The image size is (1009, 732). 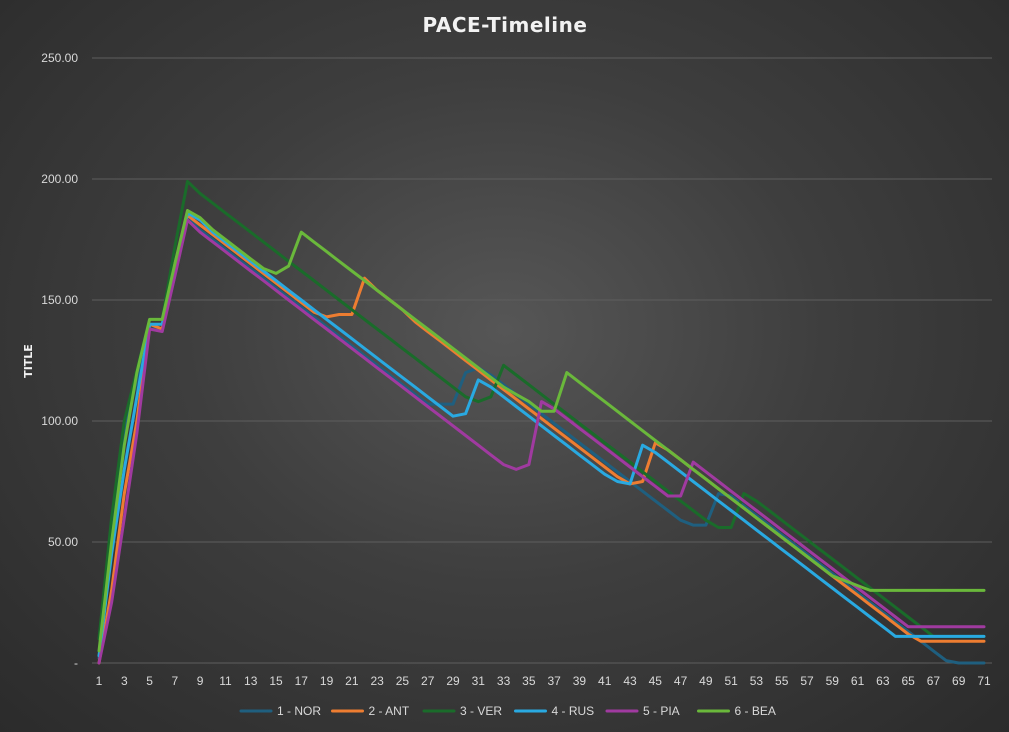 What do you see at coordinates (782, 681) in the screenshot?
I see `x-tick-label: 55` at bounding box center [782, 681].